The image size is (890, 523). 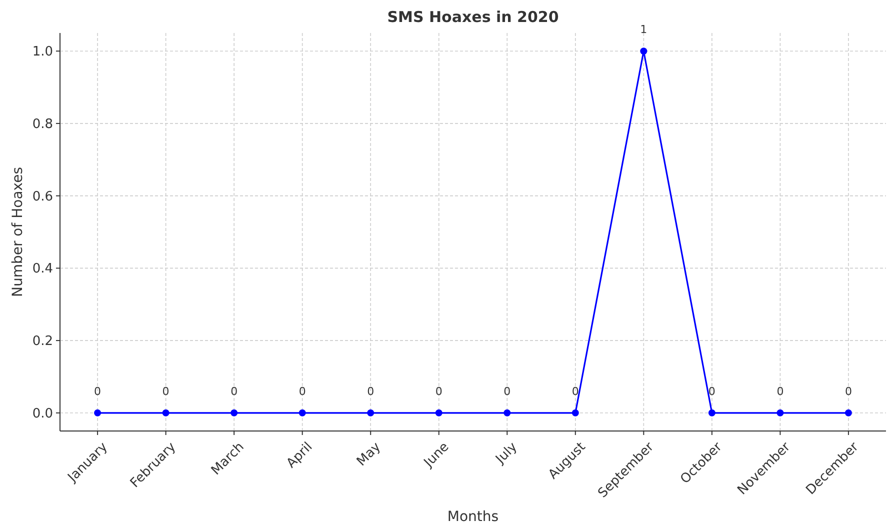 I want to click on chart-title: SMS Hoaxes in 2020, so click(x=473, y=17).